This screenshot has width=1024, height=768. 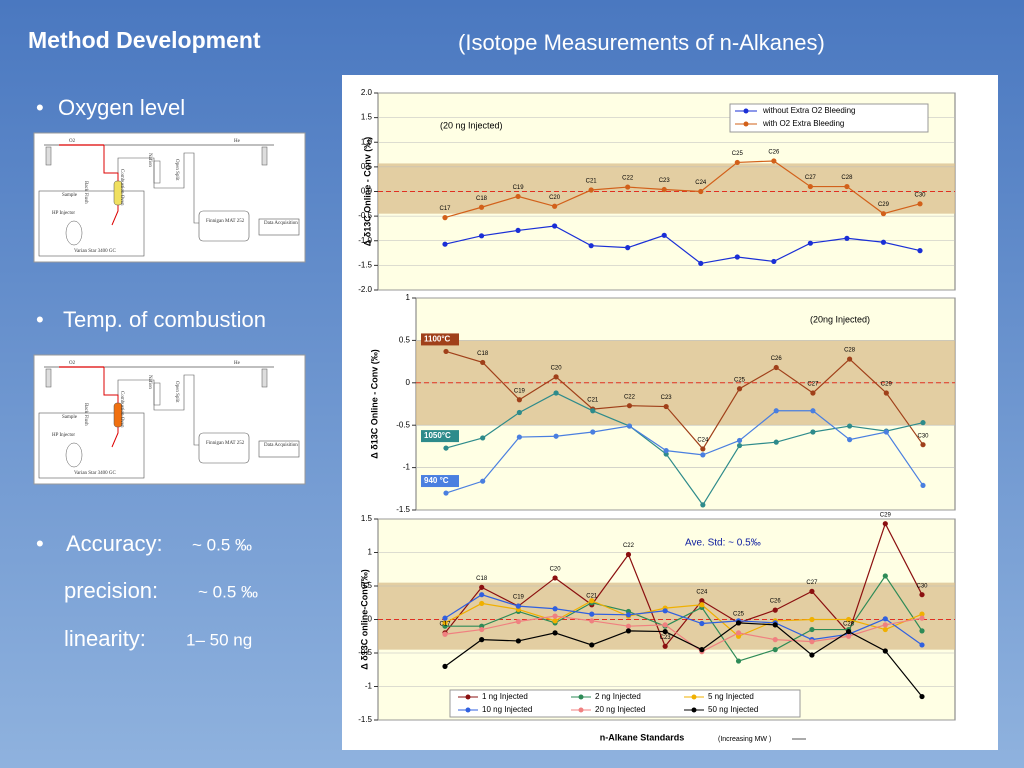 What do you see at coordinates (777, 359) in the screenshot?
I see `category-label: C26` at bounding box center [777, 359].